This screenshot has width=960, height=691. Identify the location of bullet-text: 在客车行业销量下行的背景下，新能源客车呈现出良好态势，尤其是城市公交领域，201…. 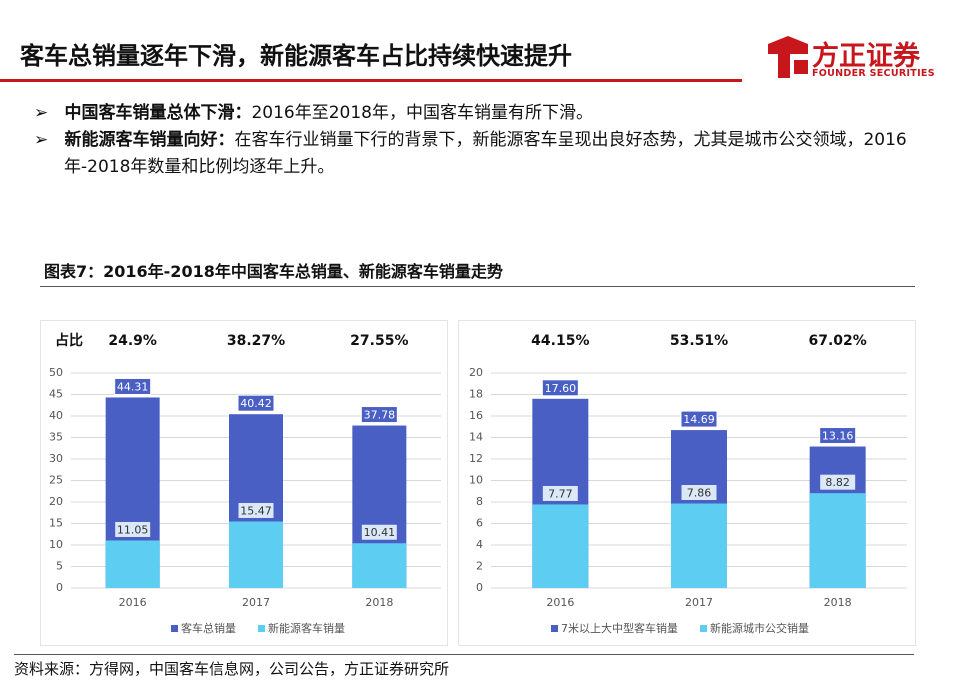
(485, 153).